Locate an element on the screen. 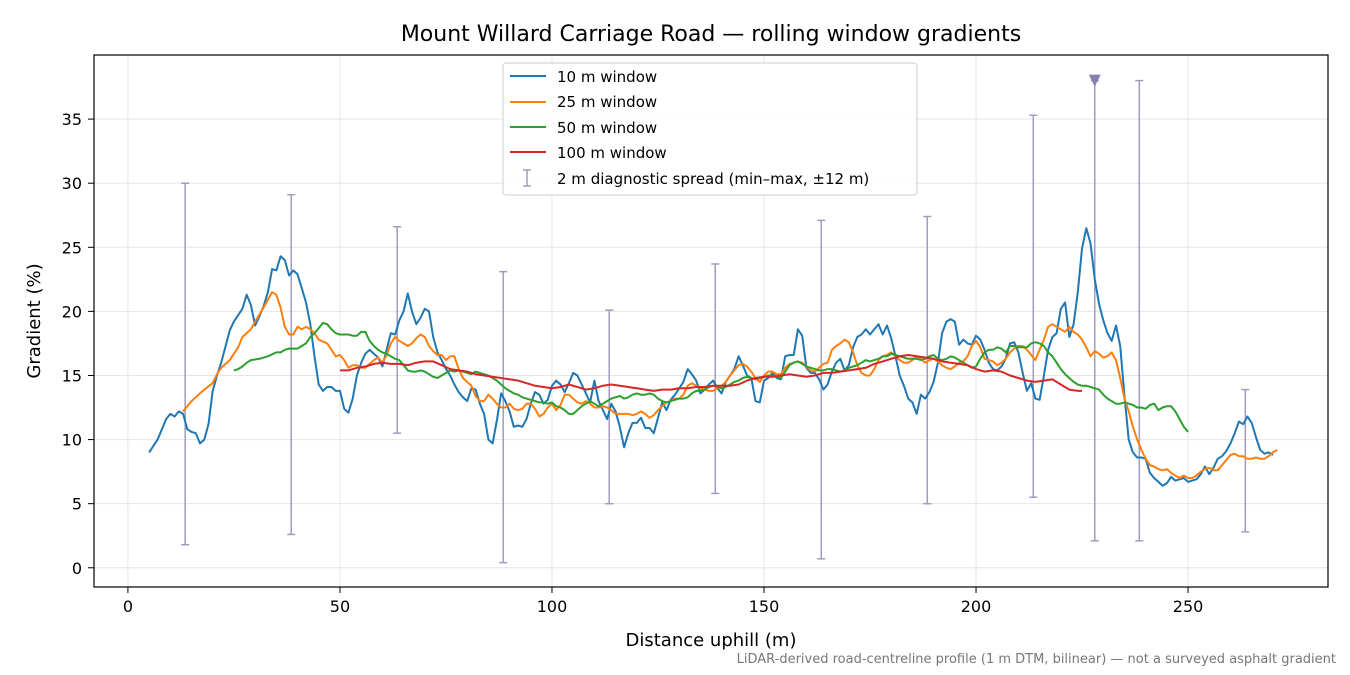 This screenshot has height=675, width=1350. x-tick-label: 0 is located at coordinates (128, 606).